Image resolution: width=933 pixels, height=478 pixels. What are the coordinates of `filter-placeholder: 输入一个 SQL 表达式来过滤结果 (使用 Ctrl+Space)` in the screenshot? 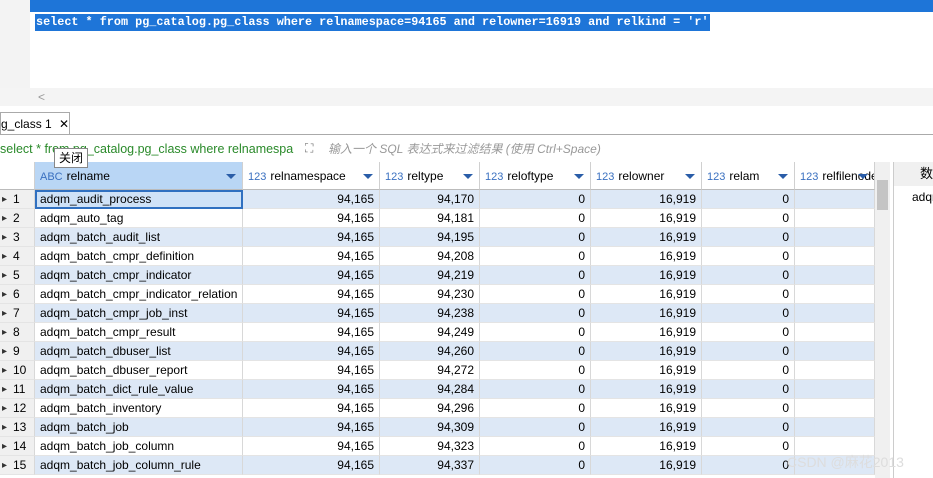 It's located at (464, 149).